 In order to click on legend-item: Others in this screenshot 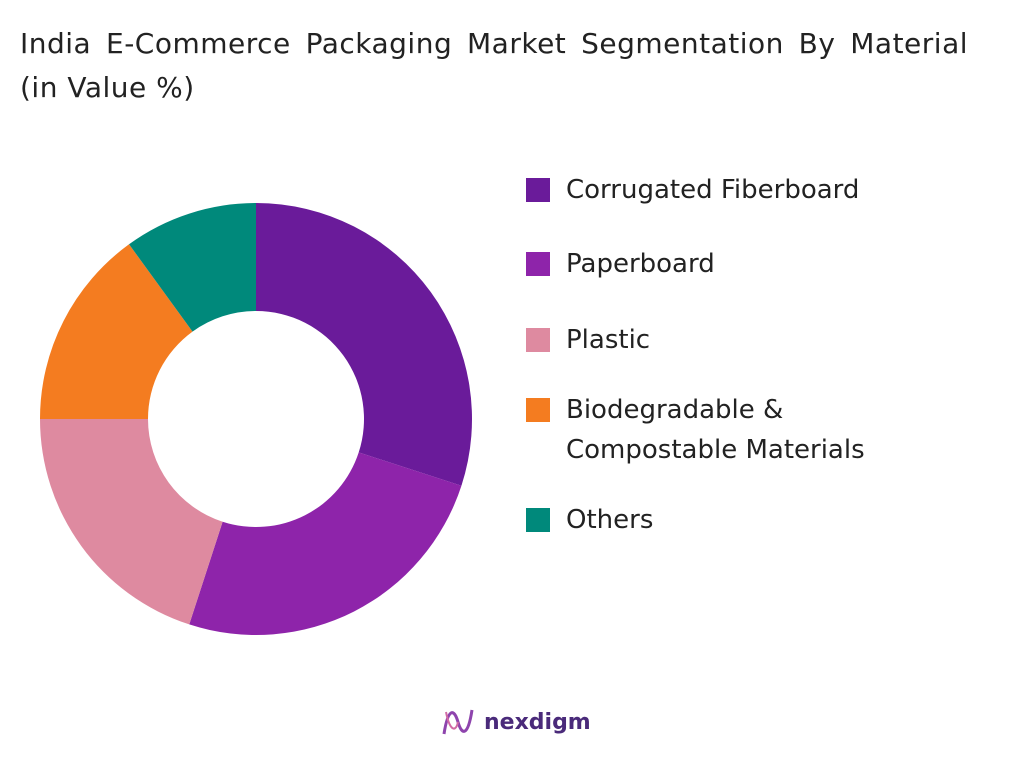, I will do `click(726, 520)`.